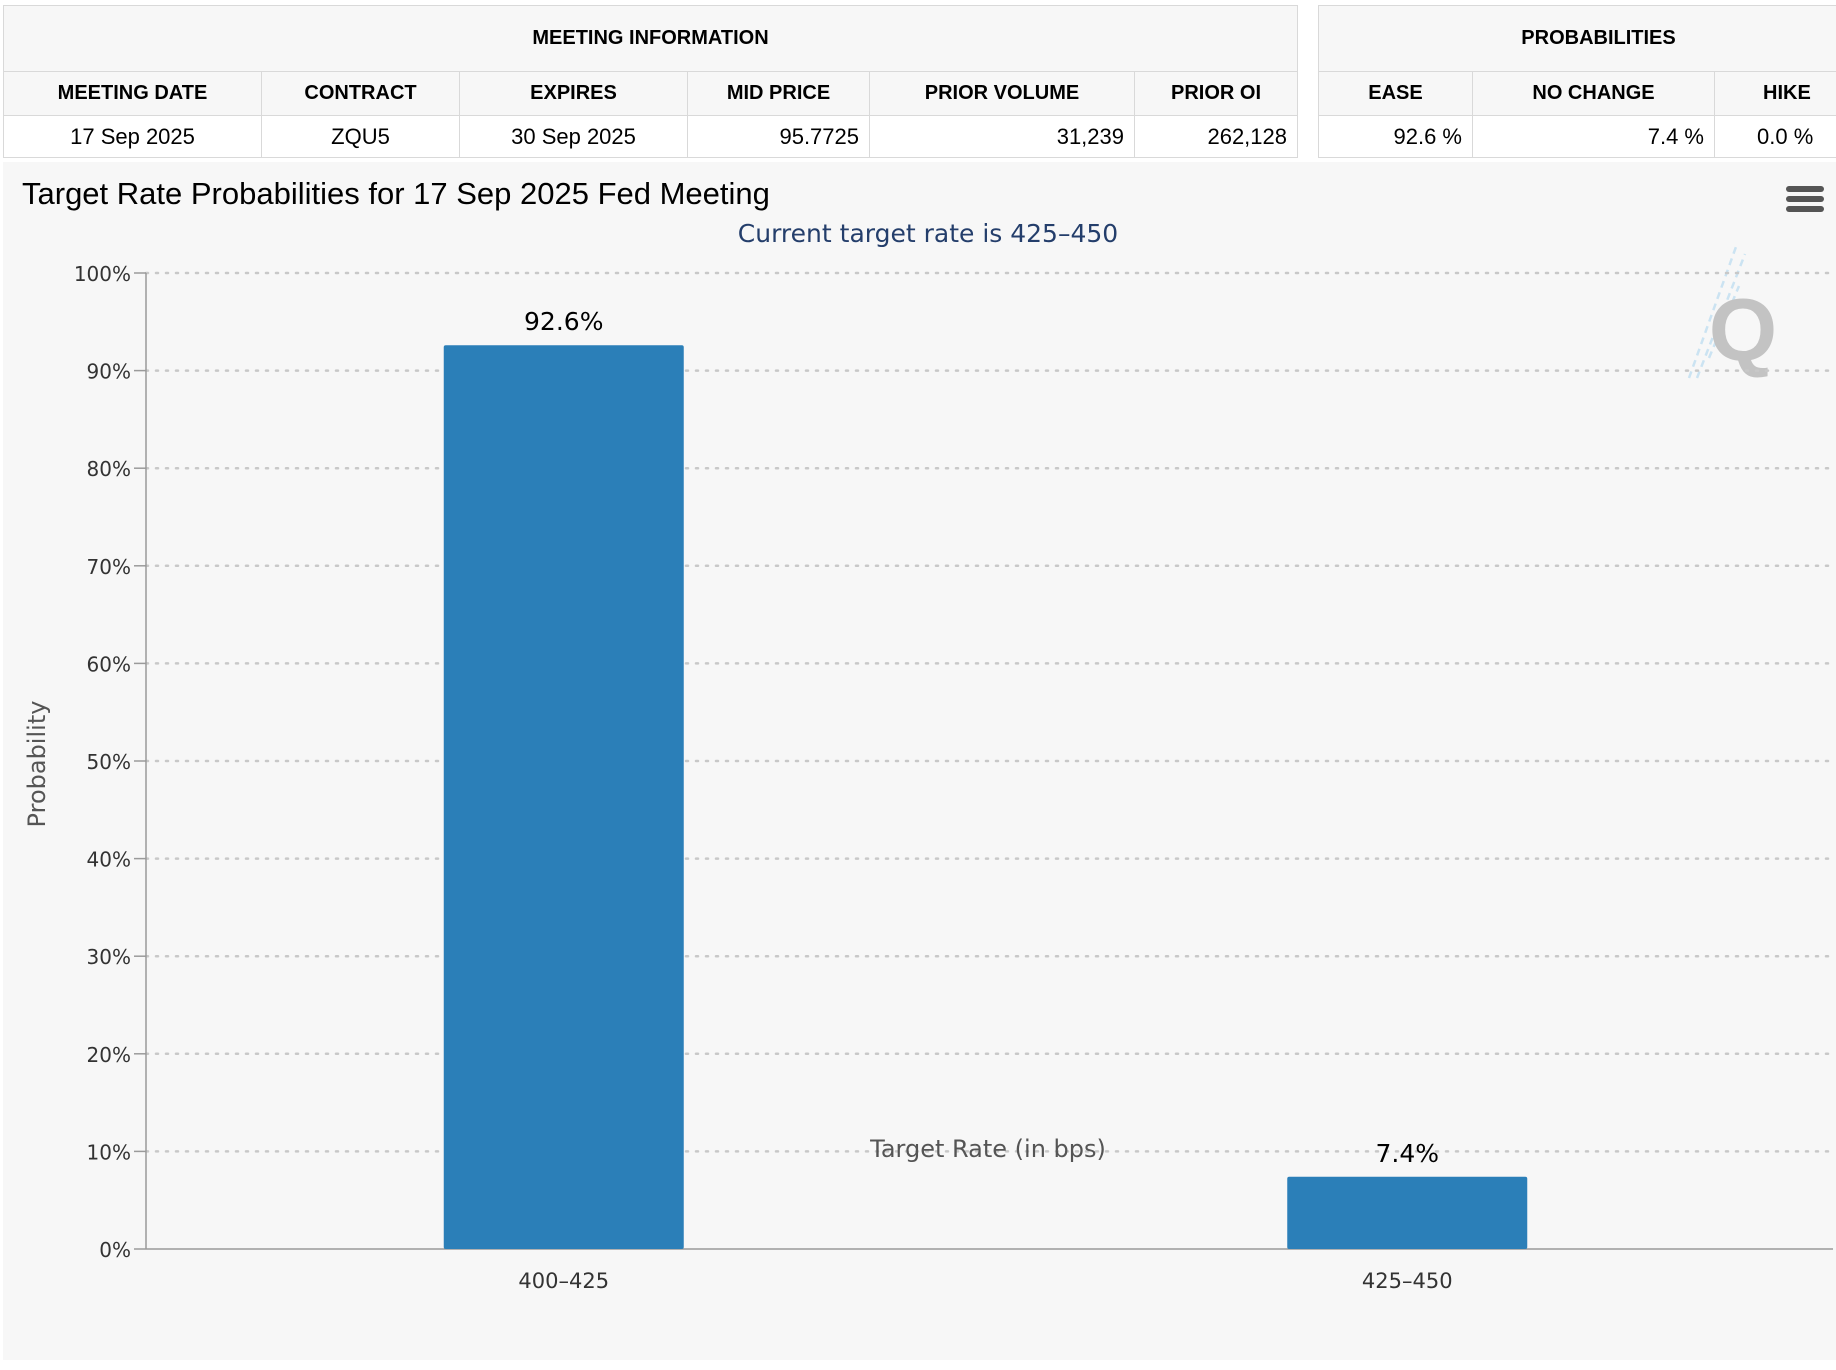 The height and width of the screenshot is (1370, 1836). What do you see at coordinates (1743, 329) in the screenshot?
I see `watermark-letter: Q` at bounding box center [1743, 329].